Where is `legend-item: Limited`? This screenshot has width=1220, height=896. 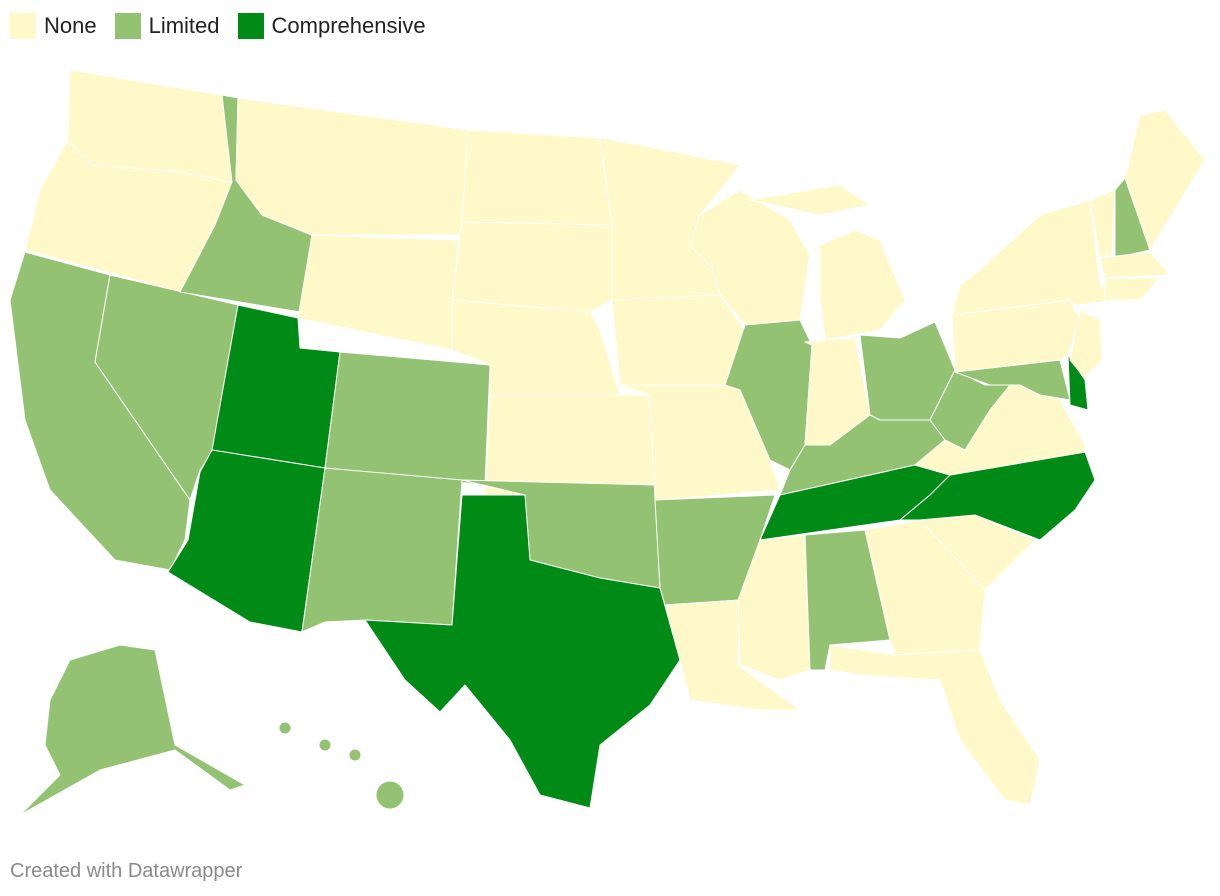 legend-item: Limited is located at coordinates (167, 26).